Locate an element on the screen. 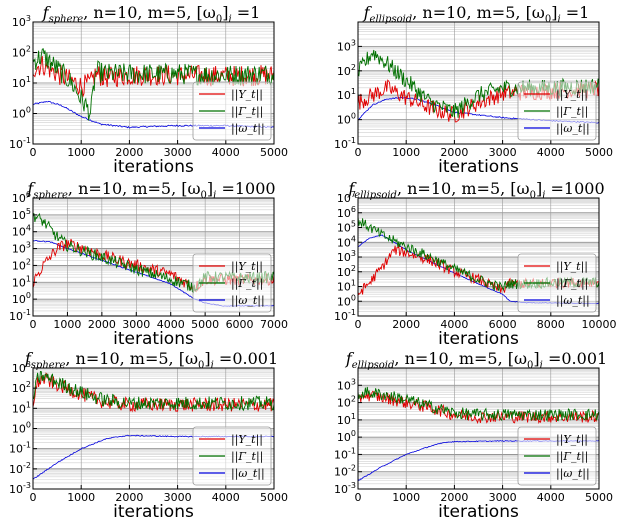 The image size is (621, 518). y-tick-label: 10⁴ is located at coordinates (21, 231).